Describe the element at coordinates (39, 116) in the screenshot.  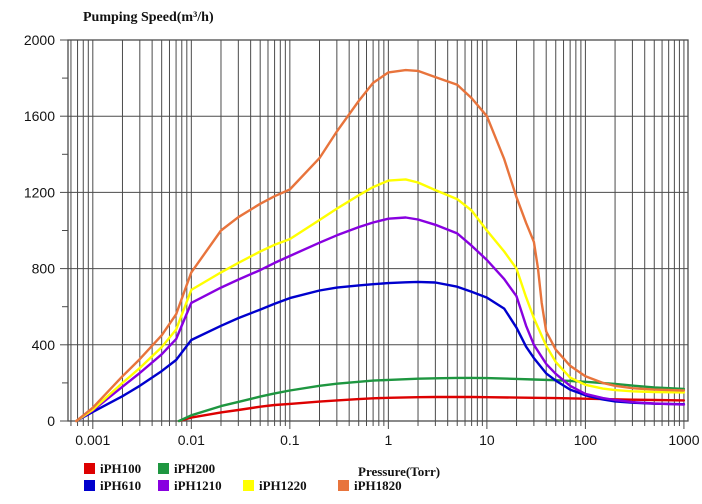
I see `y-tick-label: 1600` at that location.